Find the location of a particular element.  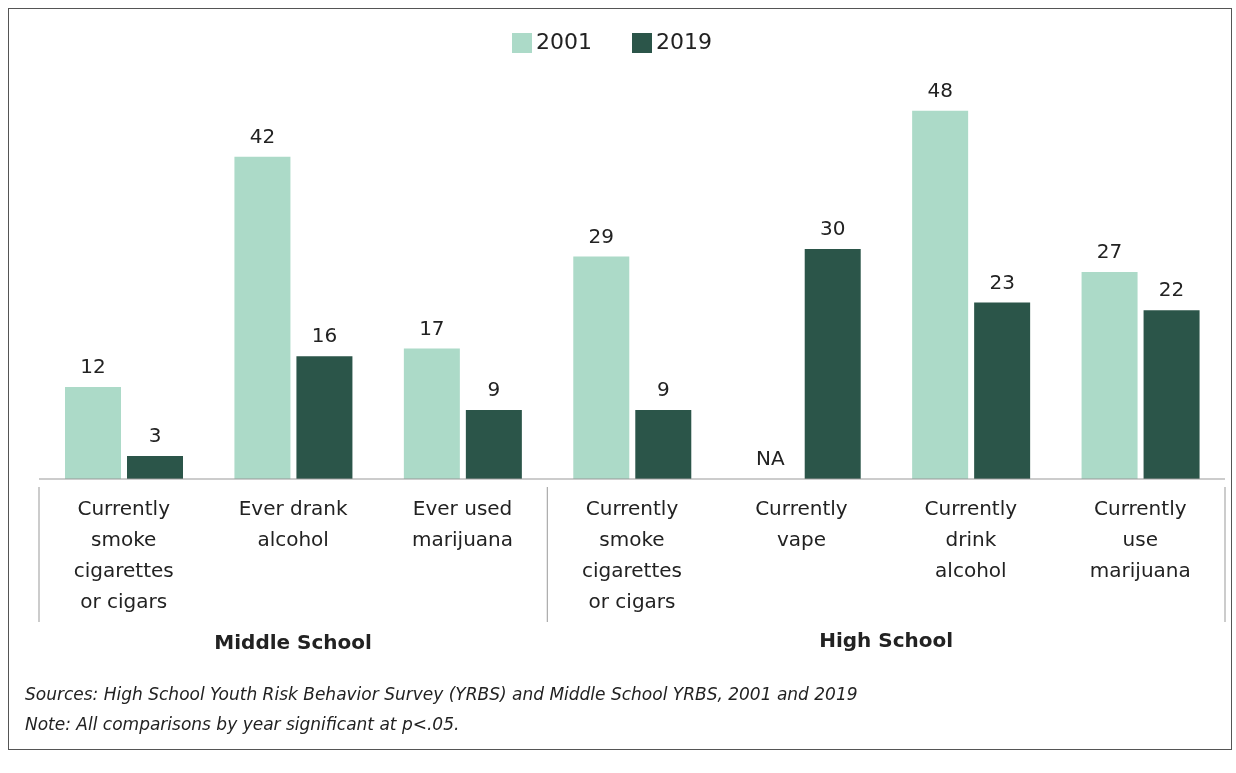

data-label: 48 is located at coordinates (940, 89).